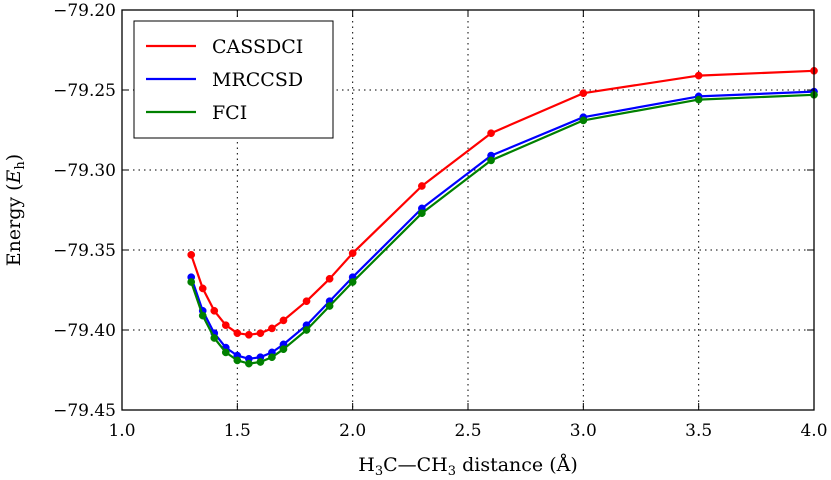  What do you see at coordinates (415, 465) in the screenshot?
I see `x-axis-label-part: C—CH` at bounding box center [415, 465].